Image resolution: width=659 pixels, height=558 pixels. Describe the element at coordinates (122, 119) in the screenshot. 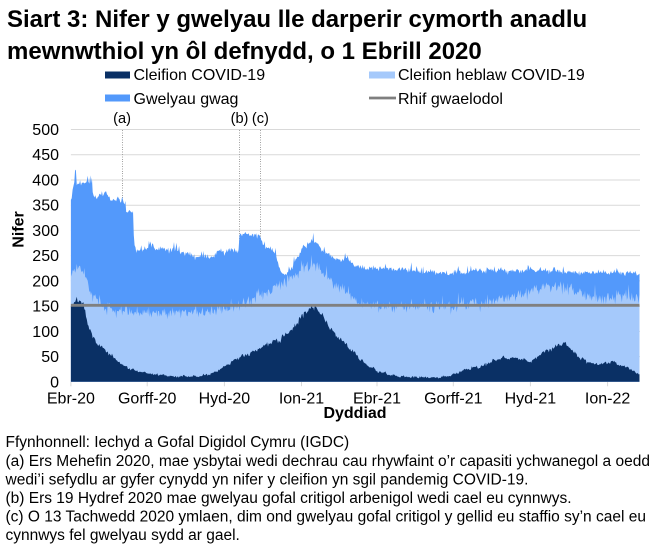

I see `svg-text: (a)` at that location.